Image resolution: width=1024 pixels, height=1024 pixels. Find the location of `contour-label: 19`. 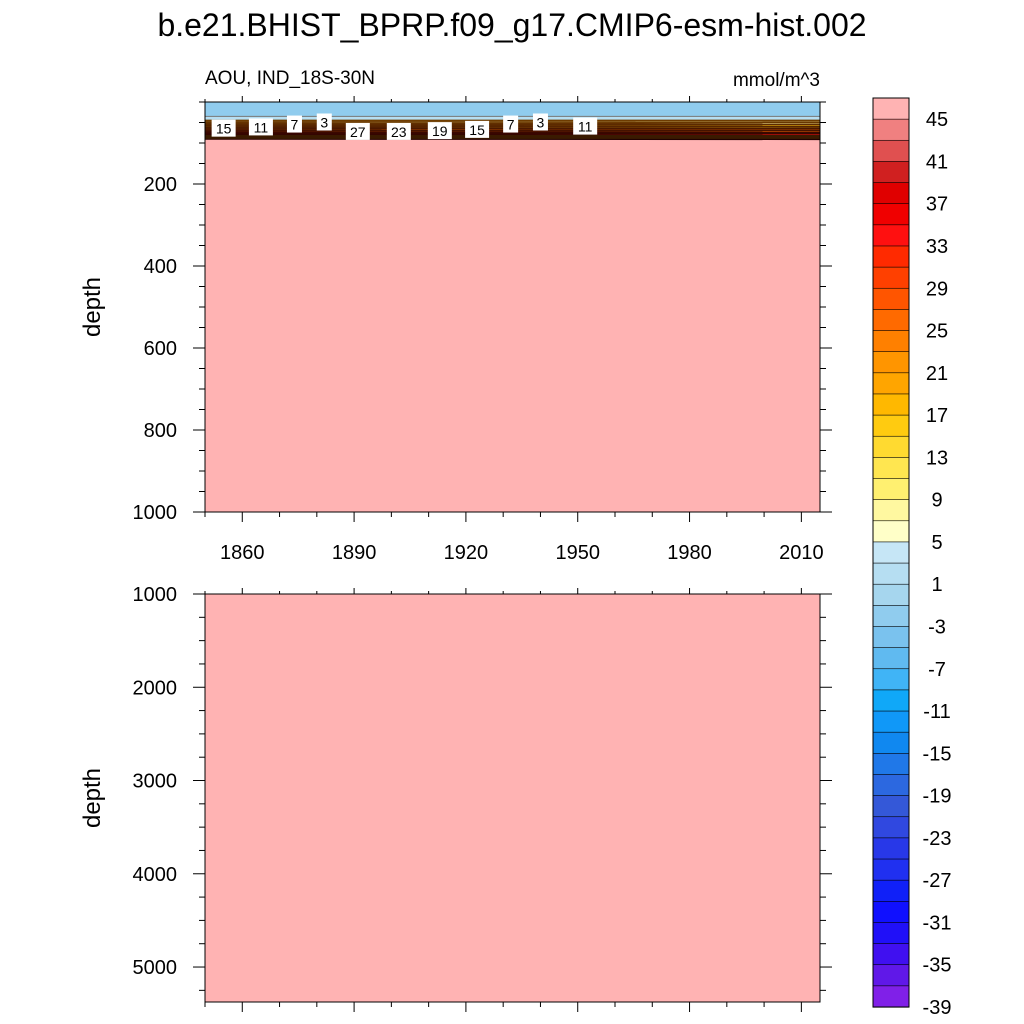

contour-label: 19 is located at coordinates (439, 131).